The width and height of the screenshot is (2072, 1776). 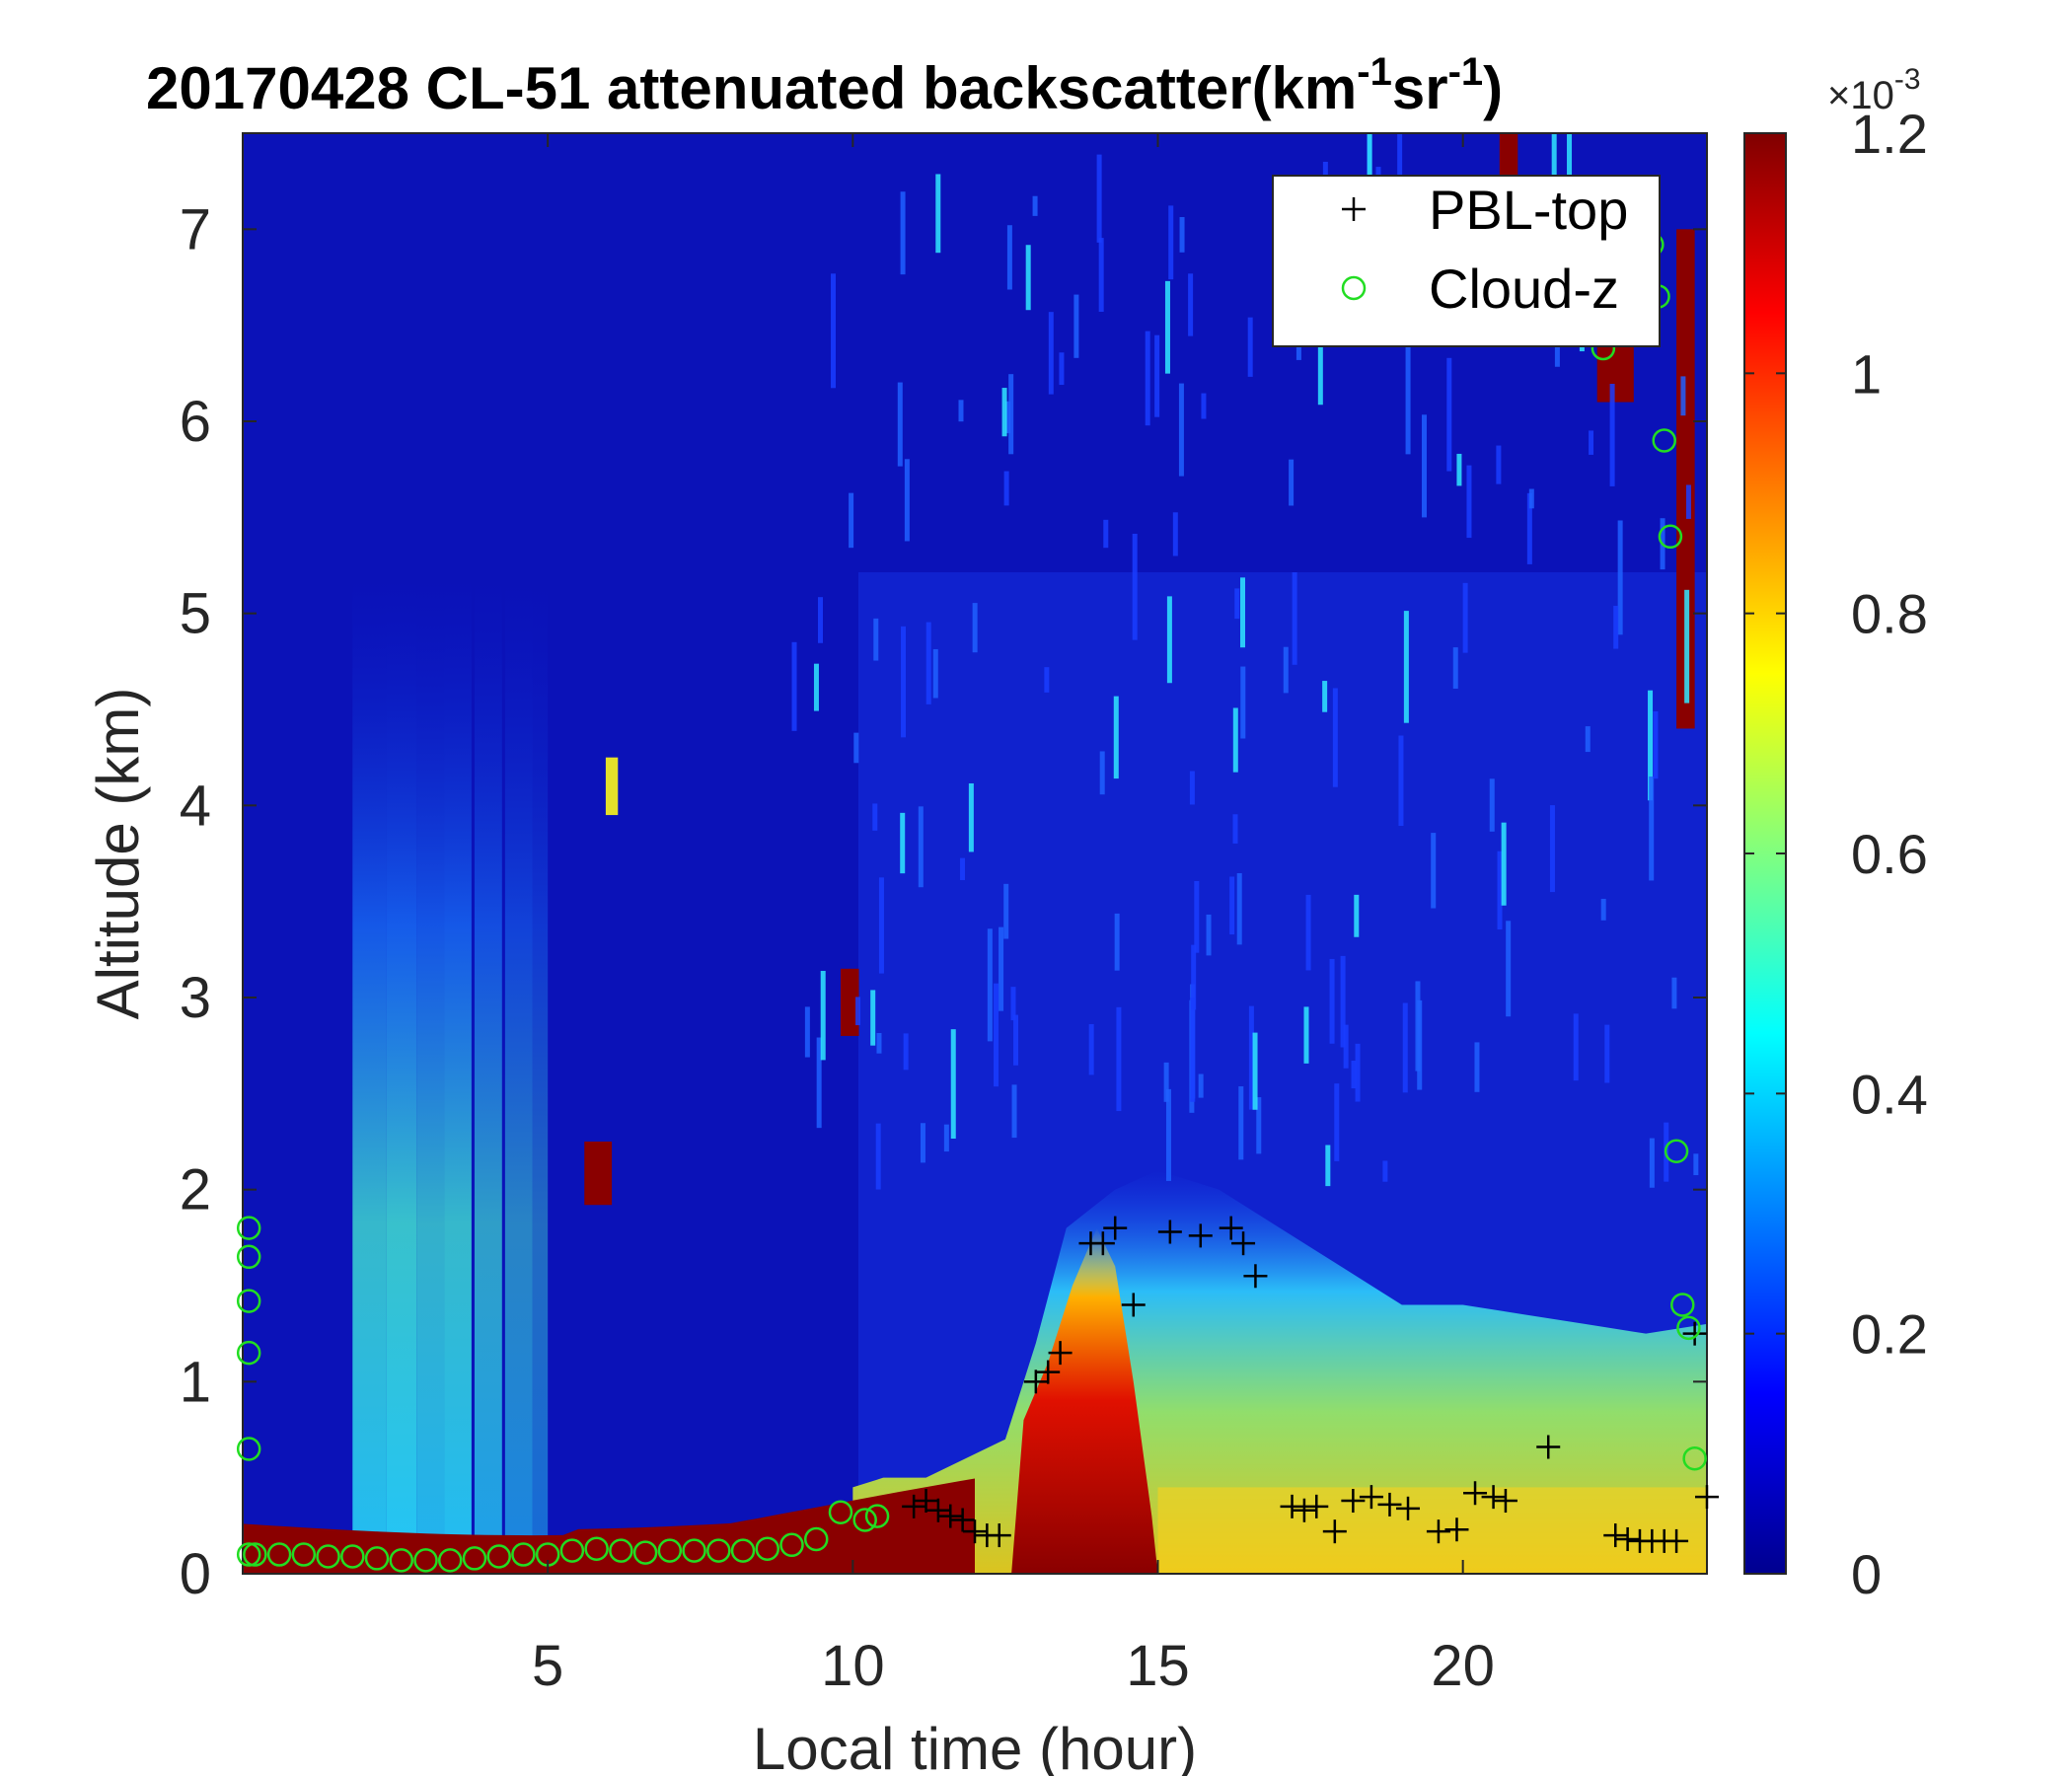 I want to click on night-haze-columns, so click(x=451, y=1074).